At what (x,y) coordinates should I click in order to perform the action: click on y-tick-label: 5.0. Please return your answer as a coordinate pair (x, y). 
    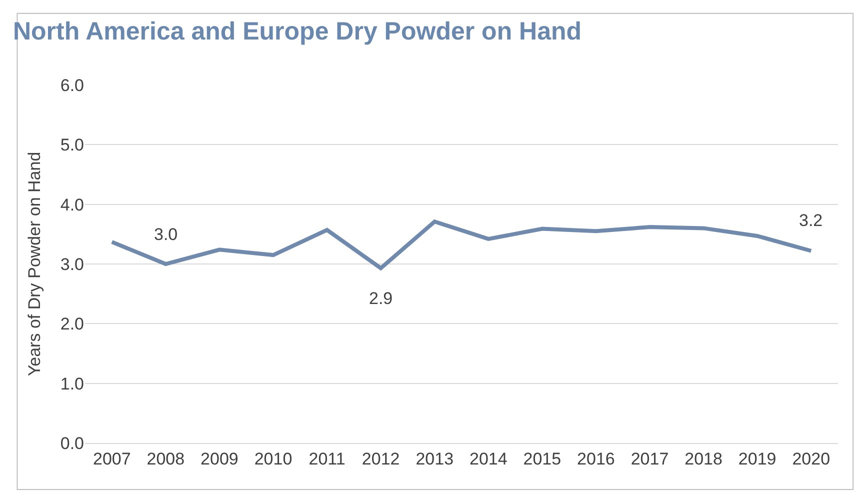
    Looking at the image, I should click on (72, 145).